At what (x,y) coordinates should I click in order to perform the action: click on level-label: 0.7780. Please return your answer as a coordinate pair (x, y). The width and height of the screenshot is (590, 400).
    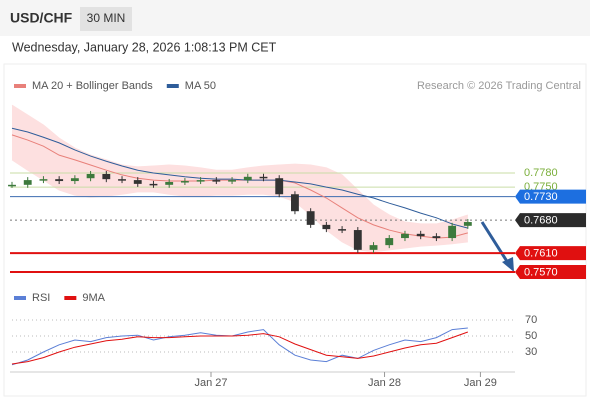
    Looking at the image, I should click on (541, 173).